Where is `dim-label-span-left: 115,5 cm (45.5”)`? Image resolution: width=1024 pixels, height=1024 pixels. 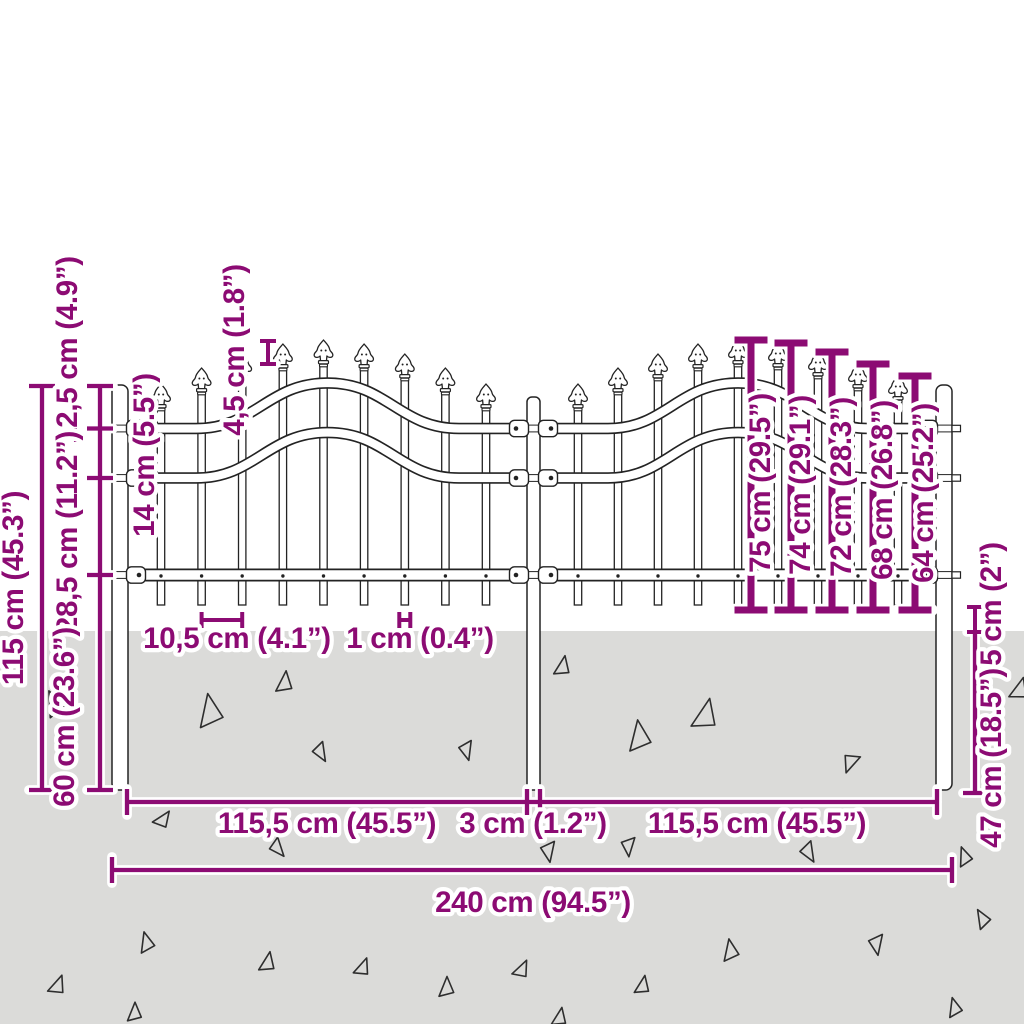 dim-label-span-left: 115,5 cm (45.5”) is located at coordinates (327, 823).